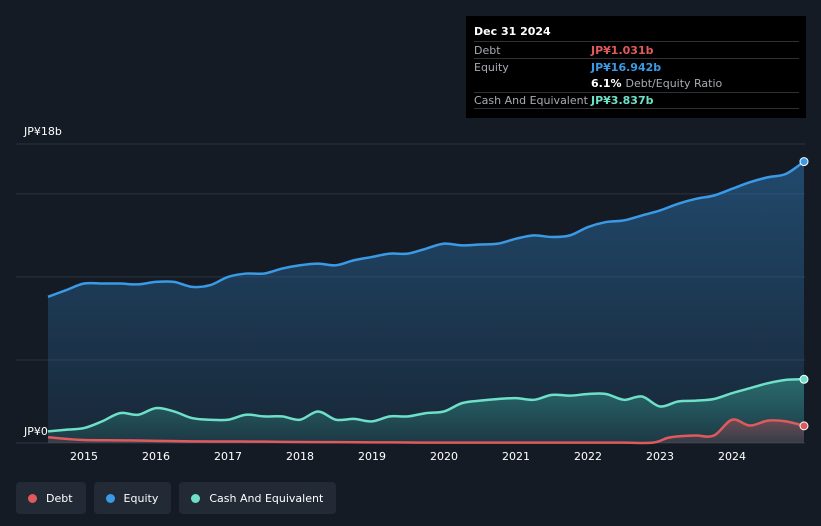 This screenshot has height=526, width=821. What do you see at coordinates (660, 456) in the screenshot?
I see `x-tick-label: 2023` at bounding box center [660, 456].